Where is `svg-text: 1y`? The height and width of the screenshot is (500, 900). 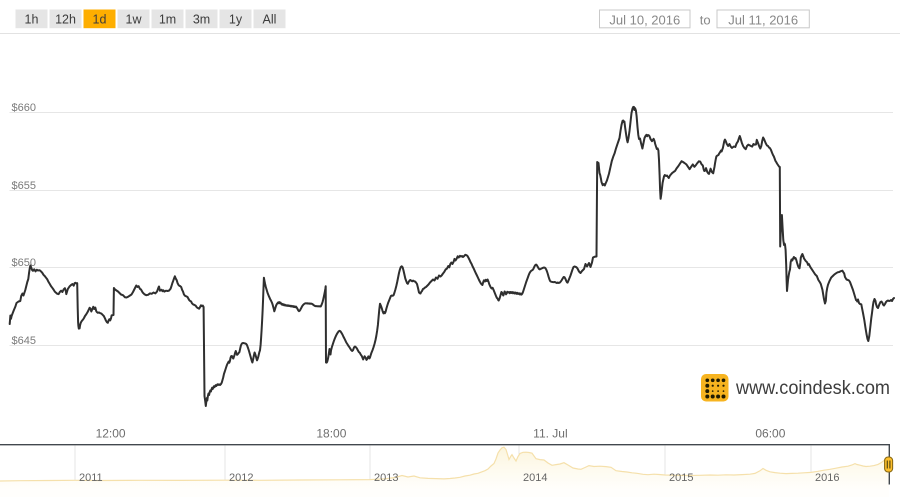
svg-text: 1y is located at coordinates (236, 19).